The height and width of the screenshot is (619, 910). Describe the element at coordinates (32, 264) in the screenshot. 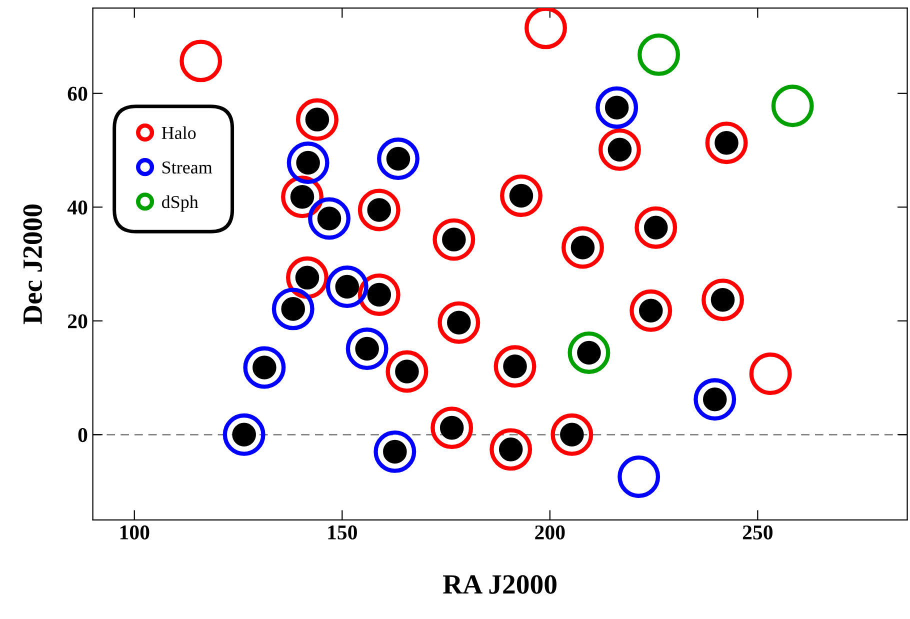

I see `y-axis-title: Dec J2000` at that location.